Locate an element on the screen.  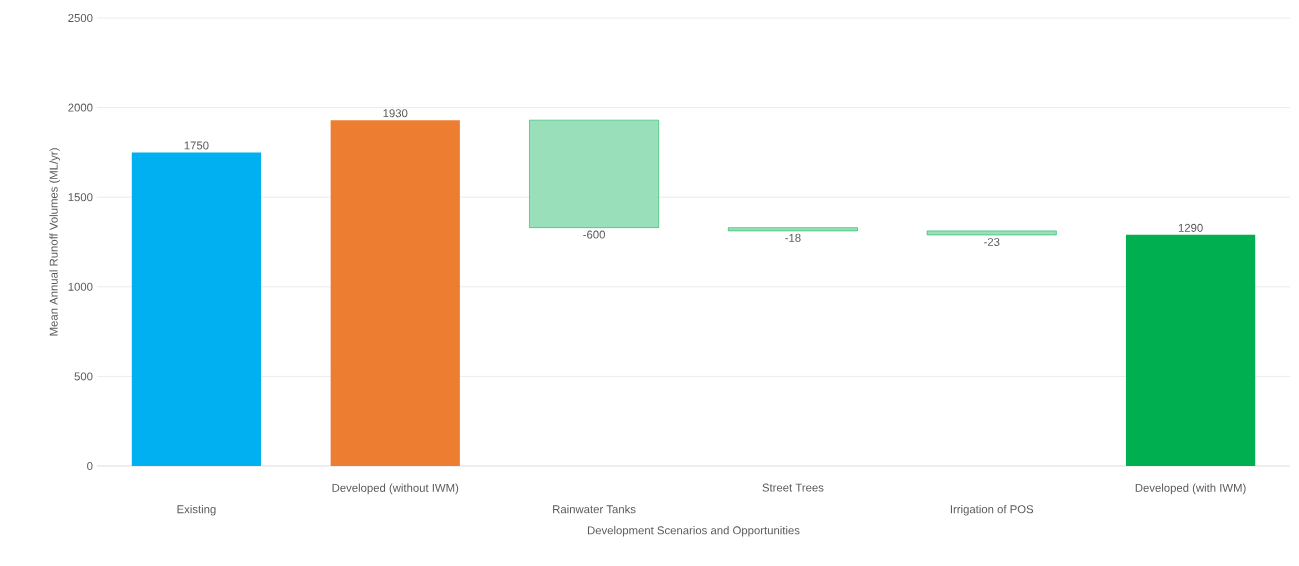
data-label: -600 is located at coordinates (594, 234).